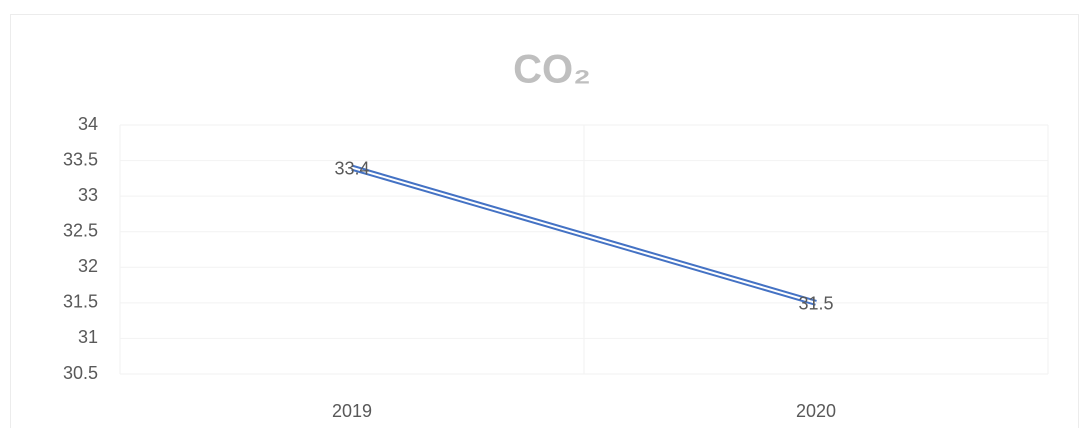 This screenshot has height=428, width=1081. Describe the element at coordinates (80, 230) in the screenshot. I see `y-tick-label: 32.5` at that location.